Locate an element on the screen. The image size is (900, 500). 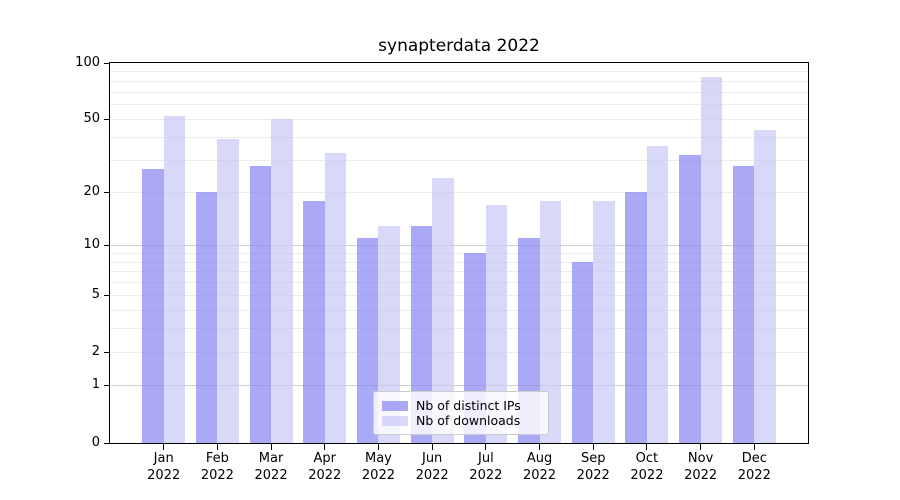
y-tick-label-1: 1 is located at coordinates (95, 385).